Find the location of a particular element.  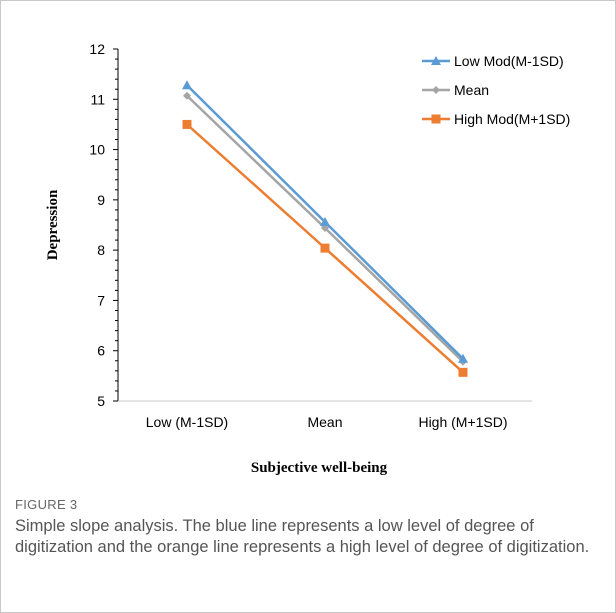

x-tick-label: Mean is located at coordinates (324, 422).